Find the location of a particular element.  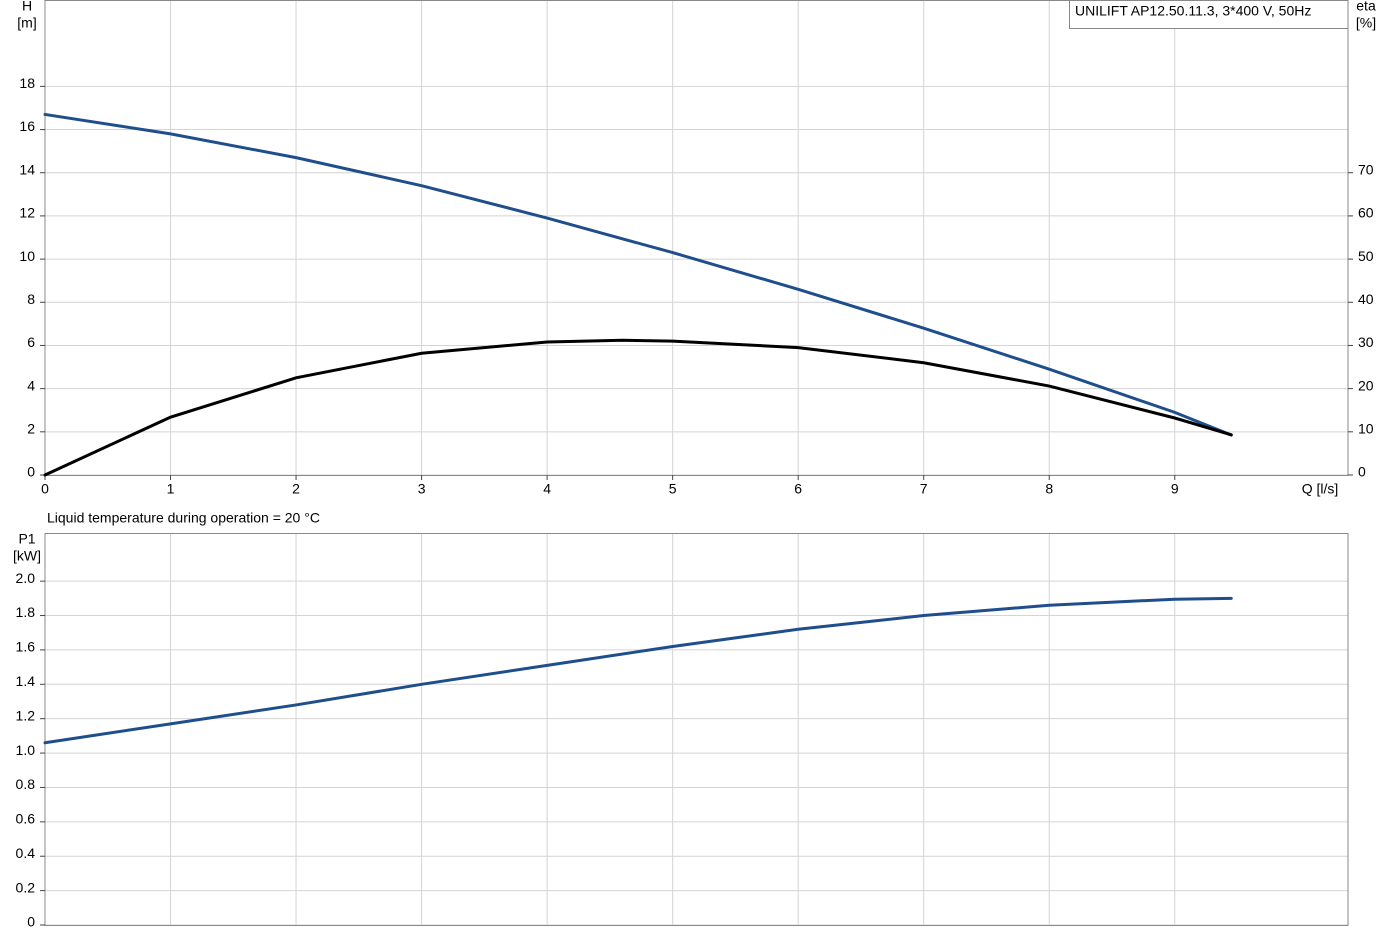

y2-tick-label: 0 is located at coordinates (1362, 472).